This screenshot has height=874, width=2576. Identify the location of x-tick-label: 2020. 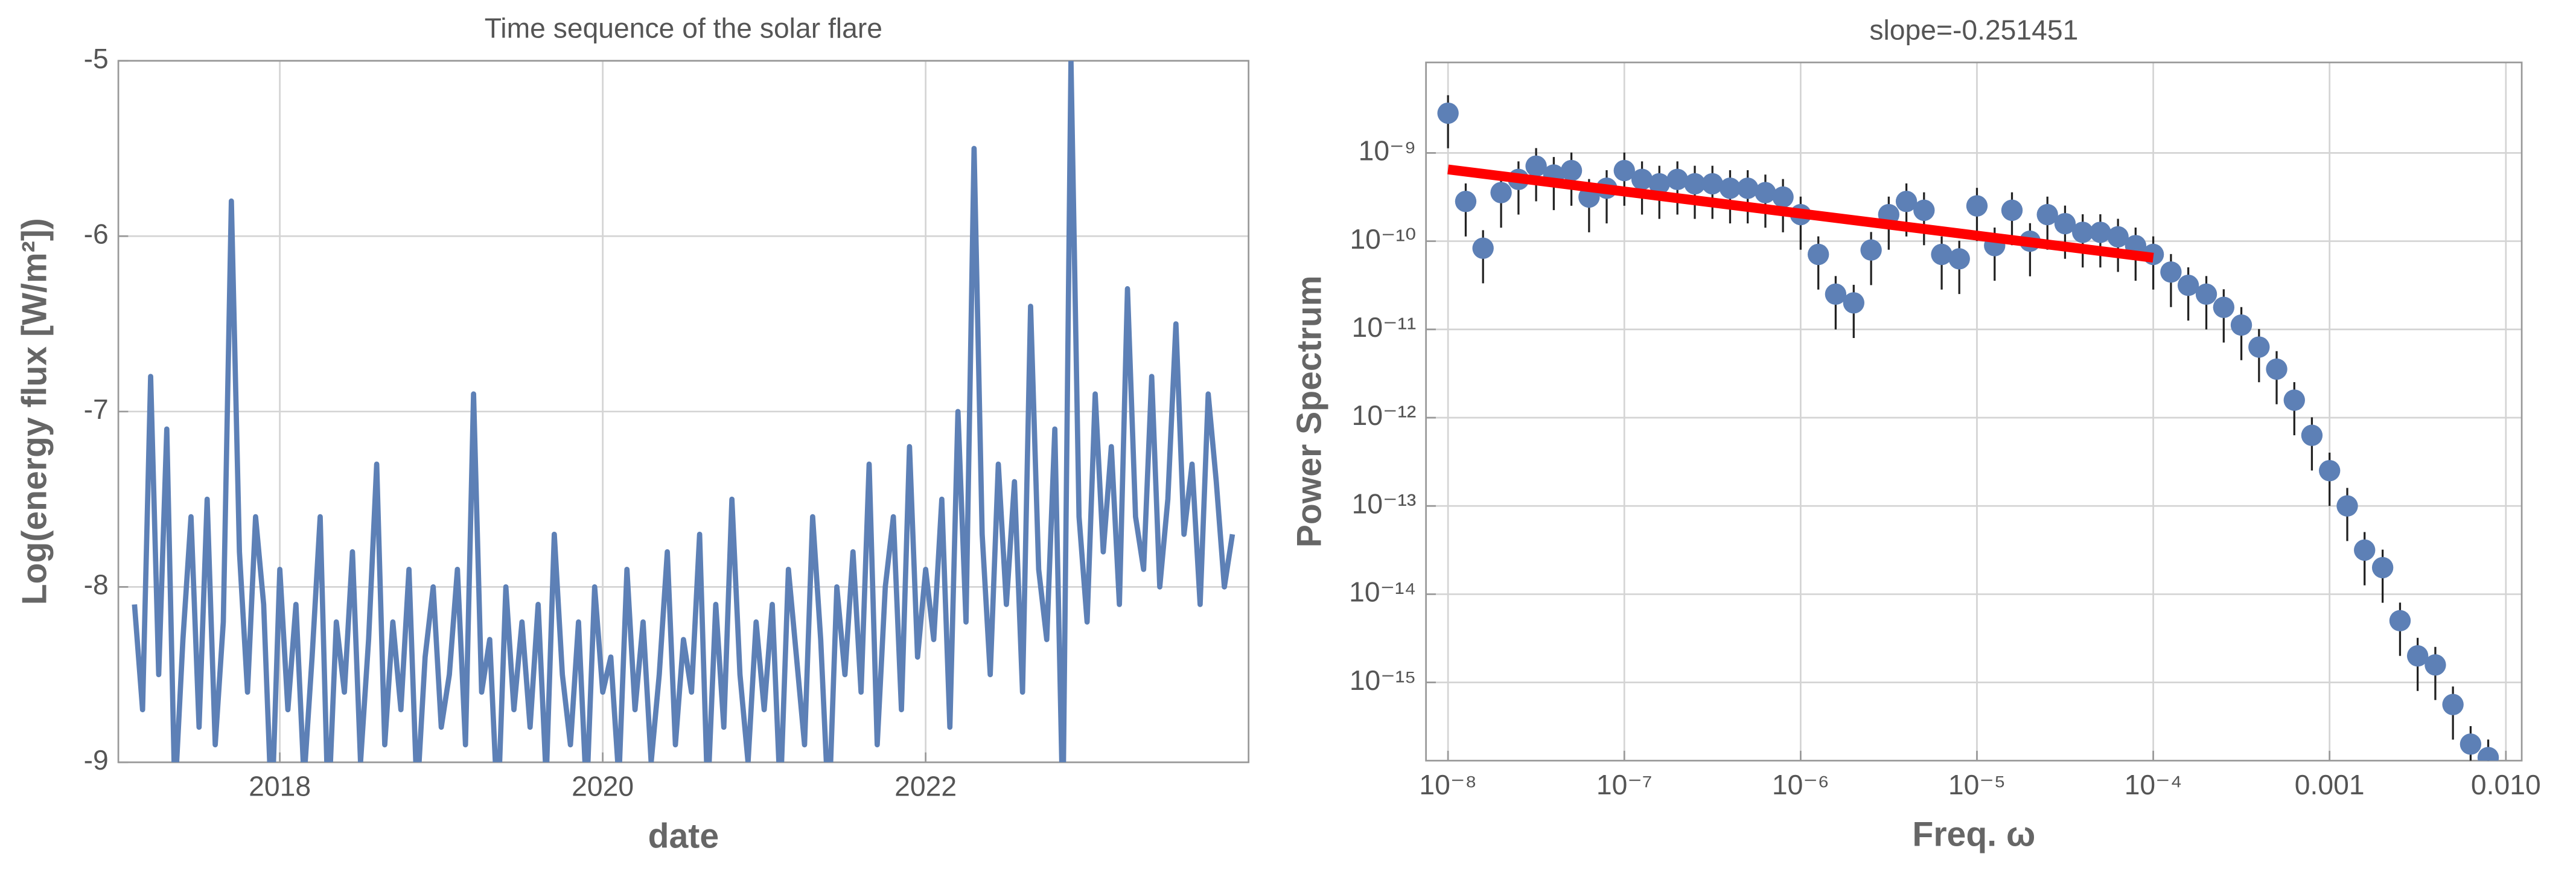
(603, 786).